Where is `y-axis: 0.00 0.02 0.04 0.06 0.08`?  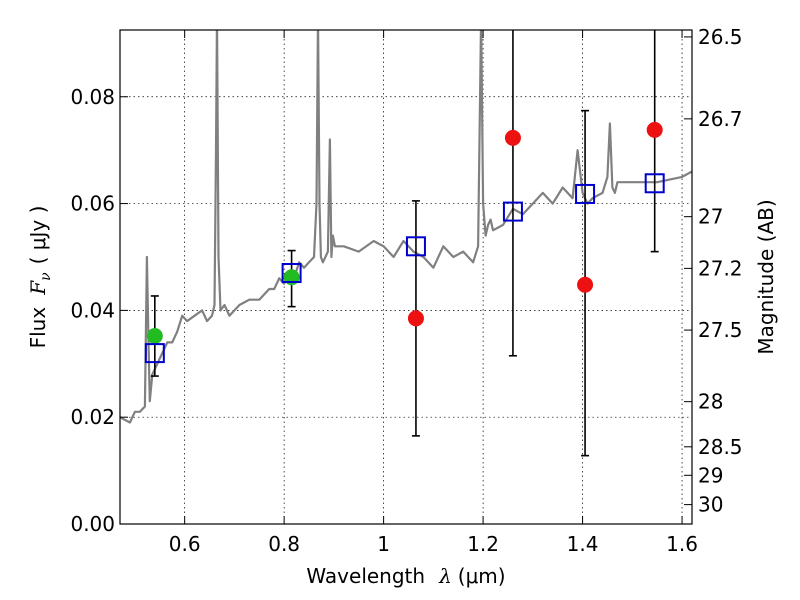 y-axis: 0.00 0.02 0.04 0.06 0.08 is located at coordinates (99, 310).